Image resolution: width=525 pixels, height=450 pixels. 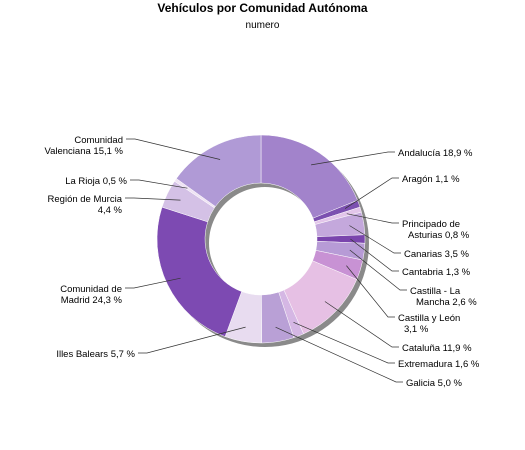 I want to click on slice-label: Galicia 5,0 %, so click(x=434, y=383).